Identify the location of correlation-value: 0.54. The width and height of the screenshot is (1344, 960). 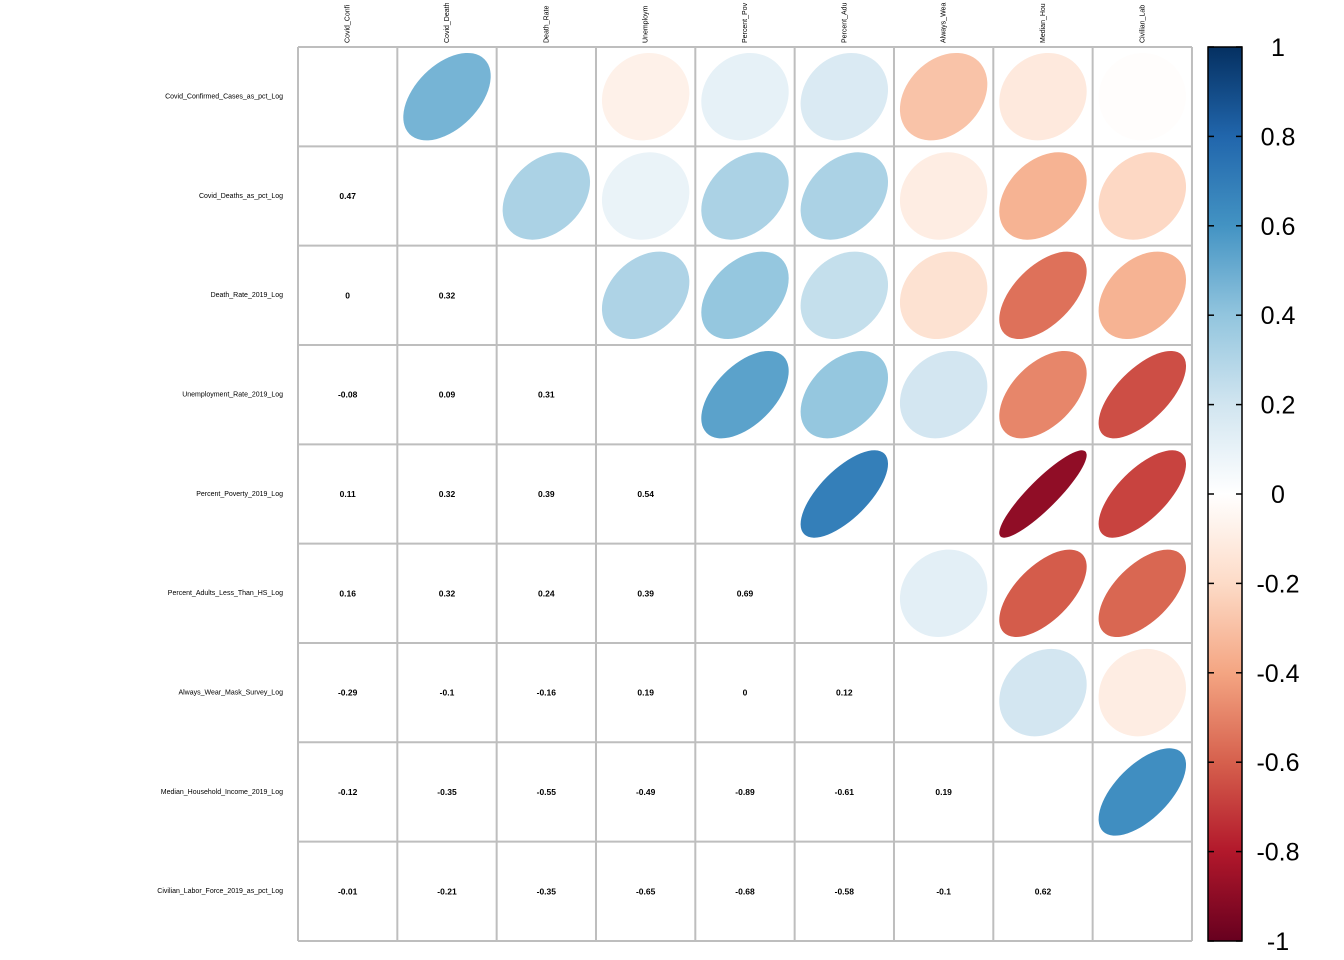
(645, 494).